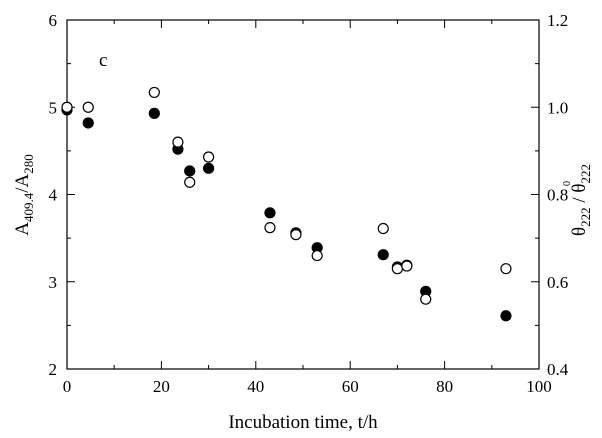 Image resolution: width=602 pixels, height=438 pixels. What do you see at coordinates (558, 369) in the screenshot?
I see `y-tick-label-right: 0.4` at bounding box center [558, 369].